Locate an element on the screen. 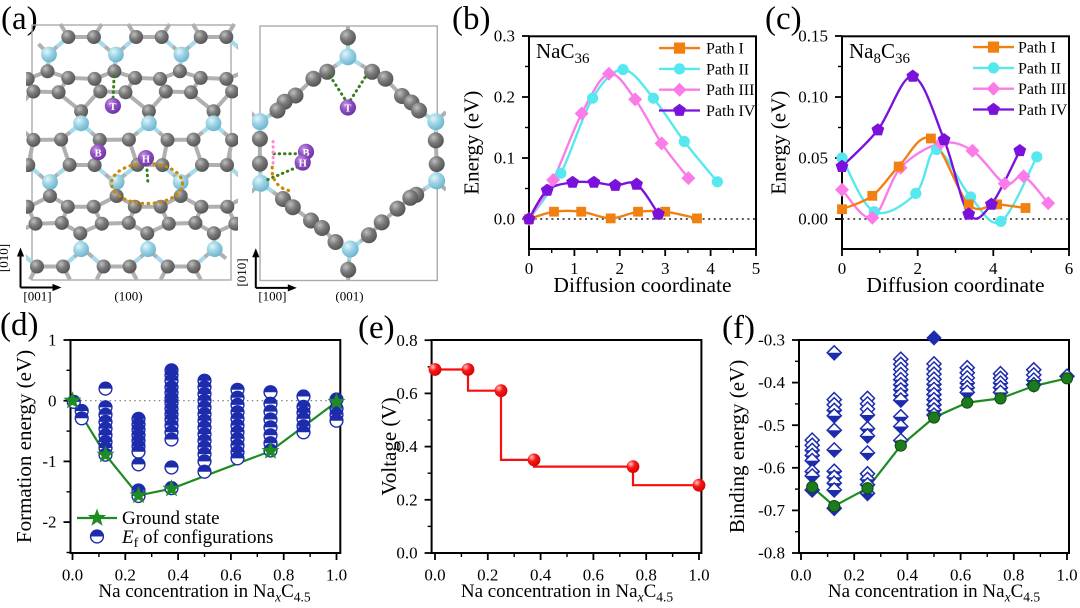 This screenshot has width=1080, height=608. svg-text: (e) is located at coordinates (376, 328).